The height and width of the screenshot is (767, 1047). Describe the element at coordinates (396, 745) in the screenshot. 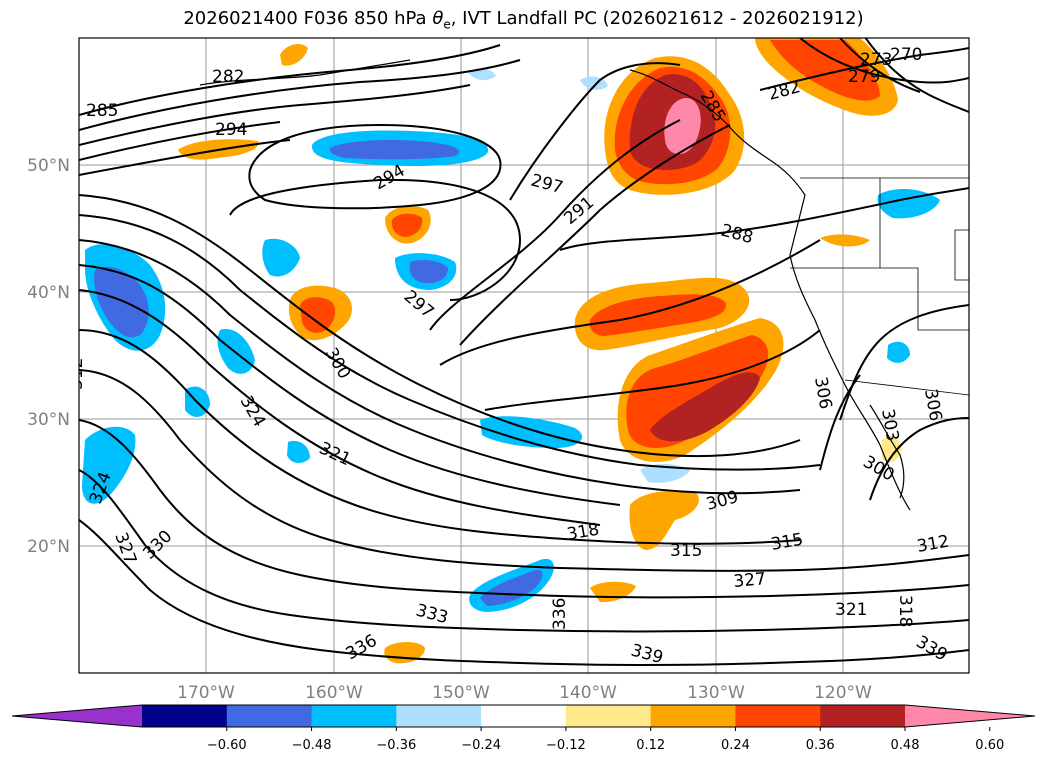

I see `colorbar-tick-label: −0.36` at that location.